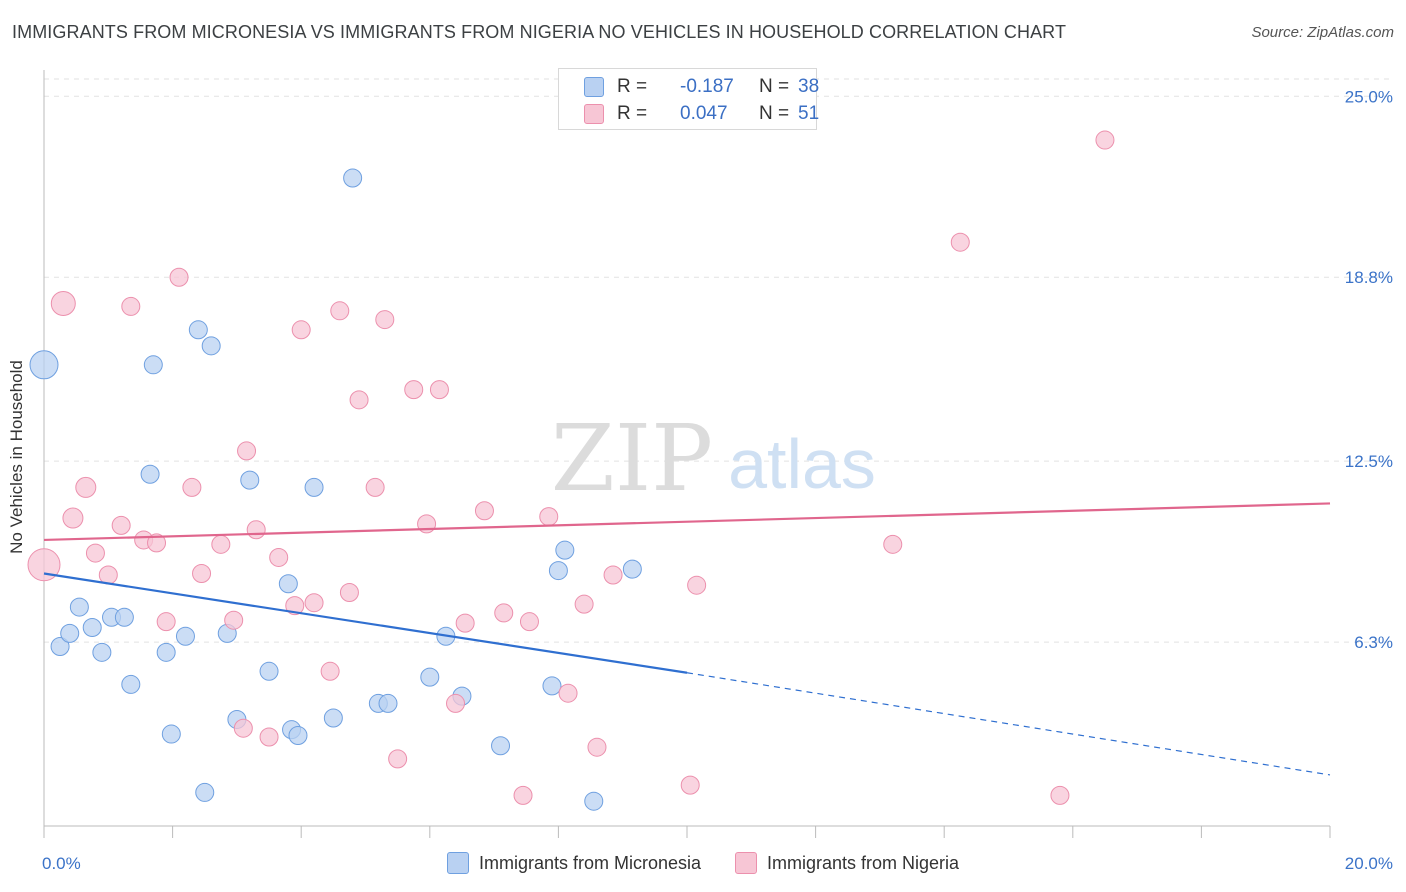  What do you see at coordinates (1369, 277) in the screenshot?
I see `y-tick-label: 18.8%` at bounding box center [1369, 277].